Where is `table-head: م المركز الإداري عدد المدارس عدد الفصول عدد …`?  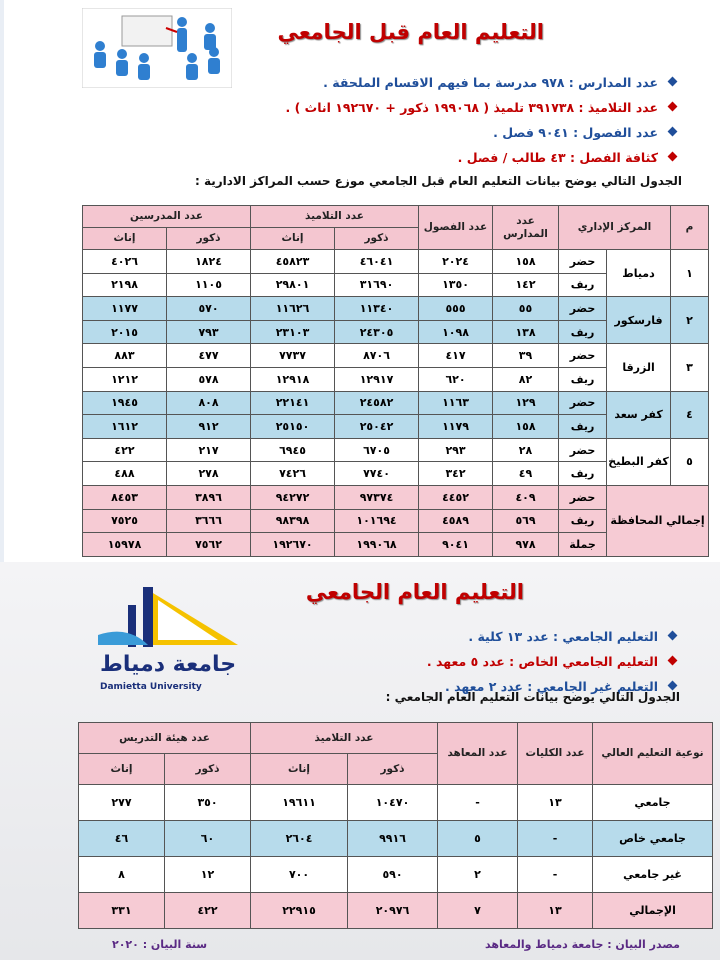 table-head: م المركز الإداري عدد المدارس عدد الفصول عدد … is located at coordinates (395, 227).